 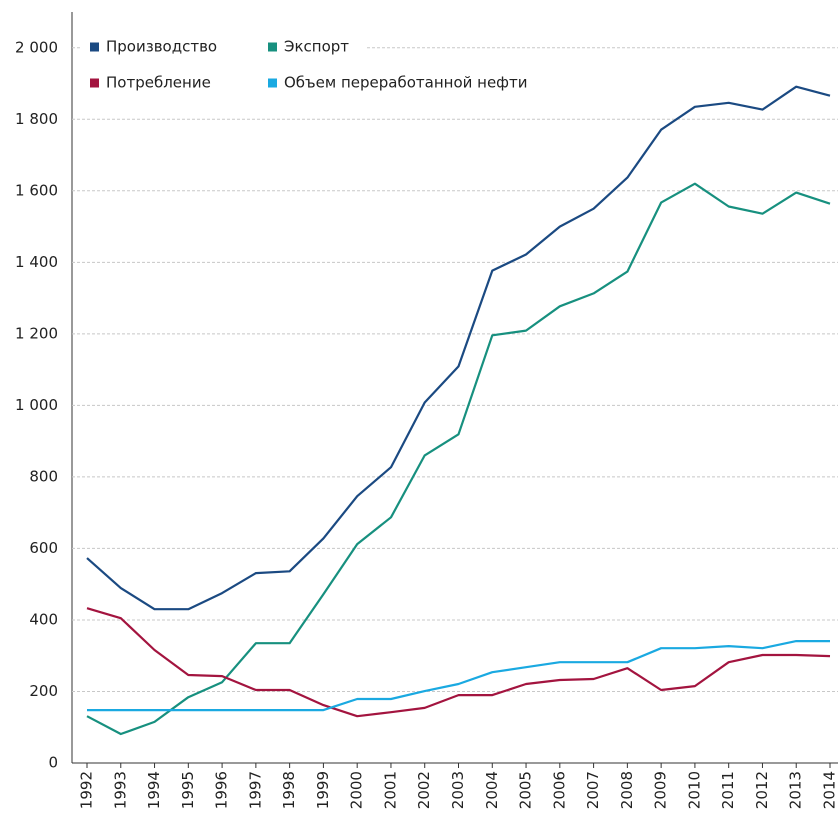 What do you see at coordinates (36, 405) in the screenshot?
I see `y-tick-label: 1 000` at bounding box center [36, 405].